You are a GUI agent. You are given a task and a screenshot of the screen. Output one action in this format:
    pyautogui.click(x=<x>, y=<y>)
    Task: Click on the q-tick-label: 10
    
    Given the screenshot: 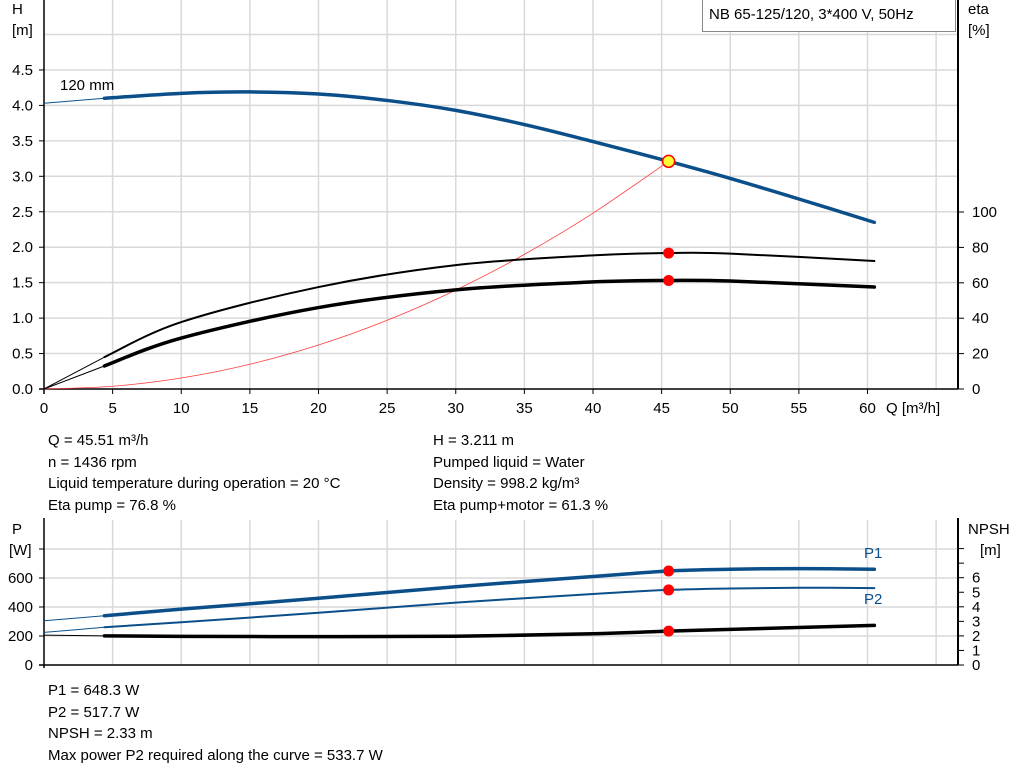 What is the action you would take?
    pyautogui.click(x=181, y=408)
    